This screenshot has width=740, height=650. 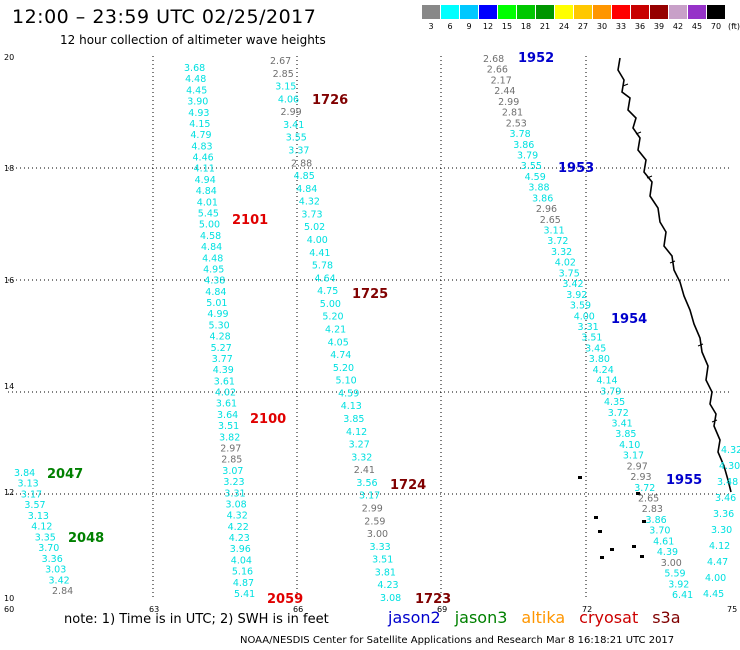 What do you see at coordinates (729, 466) in the screenshot?
I see `swh-value: 4.30` at bounding box center [729, 466].